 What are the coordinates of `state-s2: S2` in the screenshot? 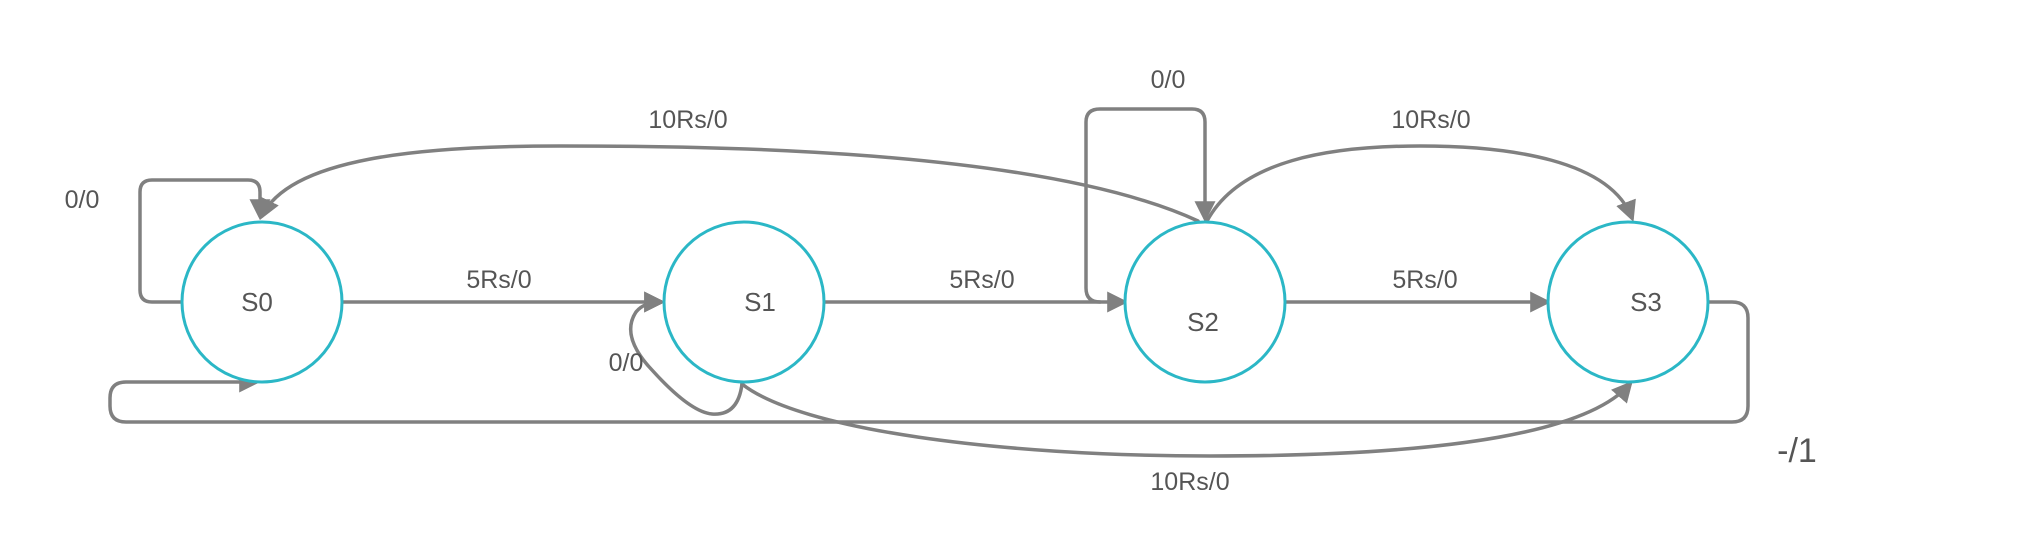 It's located at (1205, 302).